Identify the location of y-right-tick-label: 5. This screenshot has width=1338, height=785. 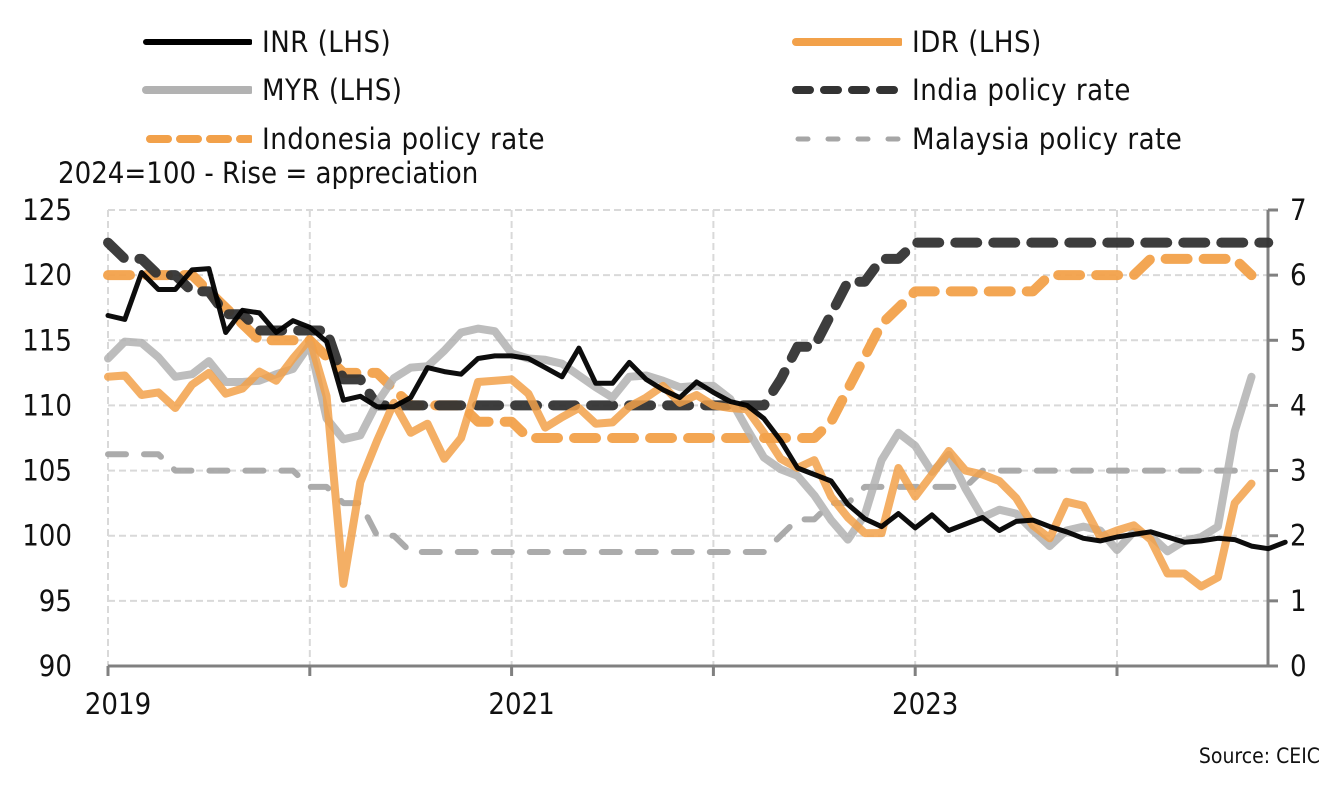
(1298, 340).